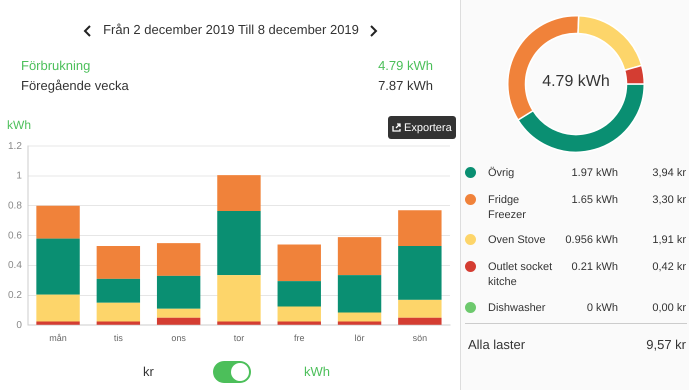  I want to click on text: 1,91 kr, so click(669, 240).